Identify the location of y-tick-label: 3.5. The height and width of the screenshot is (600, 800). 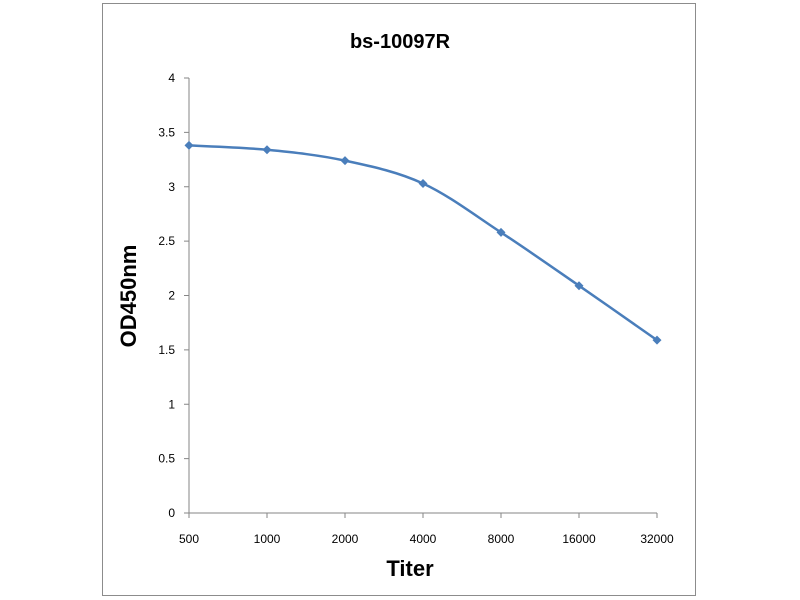
(166, 132).